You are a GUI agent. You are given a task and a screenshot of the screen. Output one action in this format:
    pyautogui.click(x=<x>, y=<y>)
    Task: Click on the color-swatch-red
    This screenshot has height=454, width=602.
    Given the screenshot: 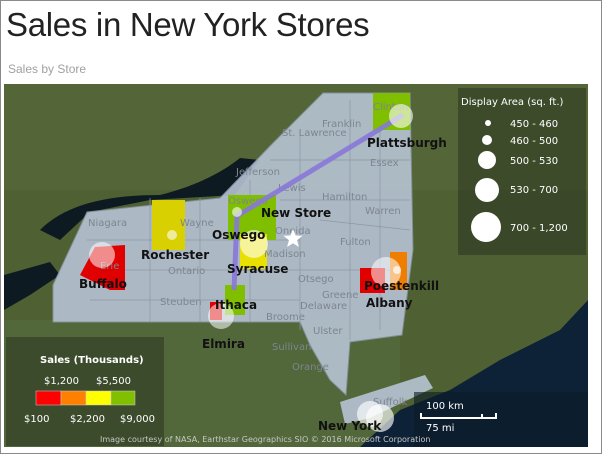 What is the action you would take?
    pyautogui.click(x=48, y=398)
    